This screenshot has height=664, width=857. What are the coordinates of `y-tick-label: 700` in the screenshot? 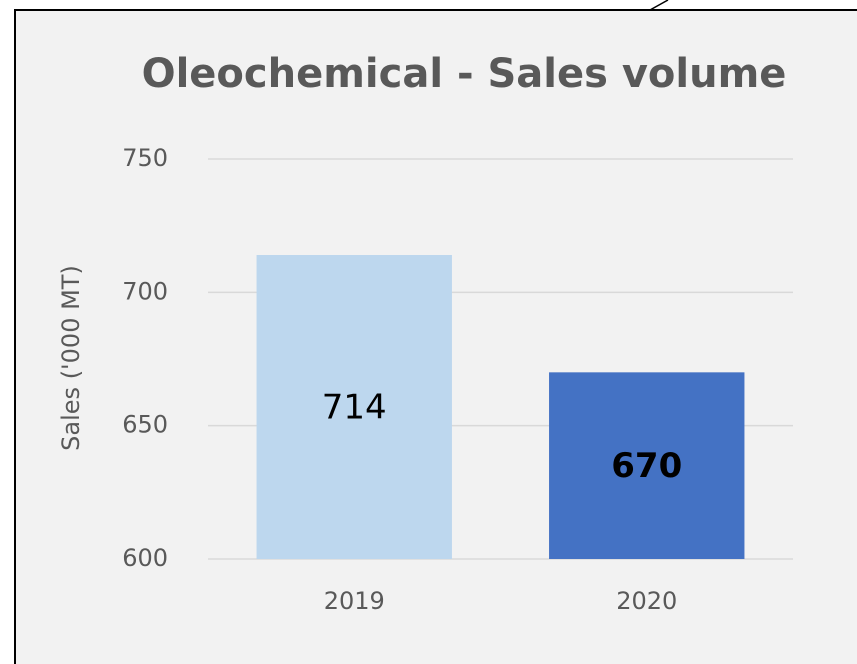 It's located at (145, 291).